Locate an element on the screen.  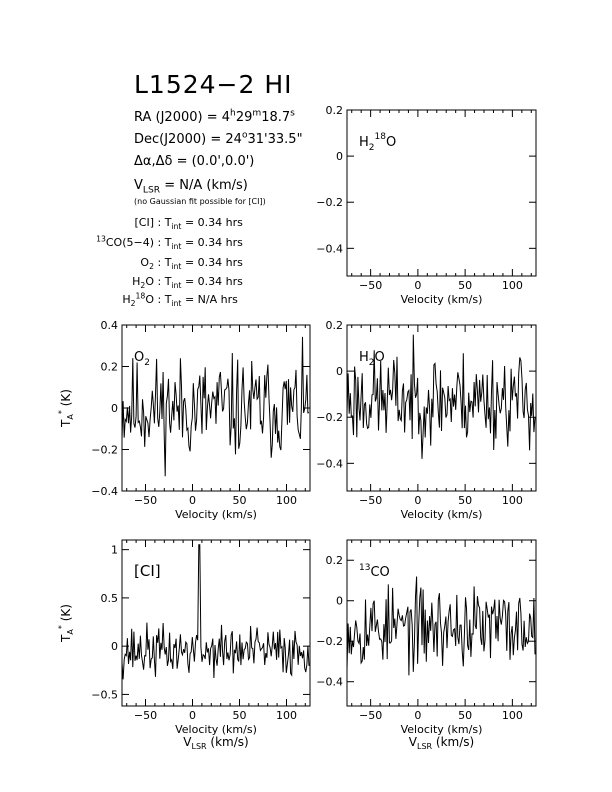
y-tick-label: 0.5 is located at coordinates (110, 598).